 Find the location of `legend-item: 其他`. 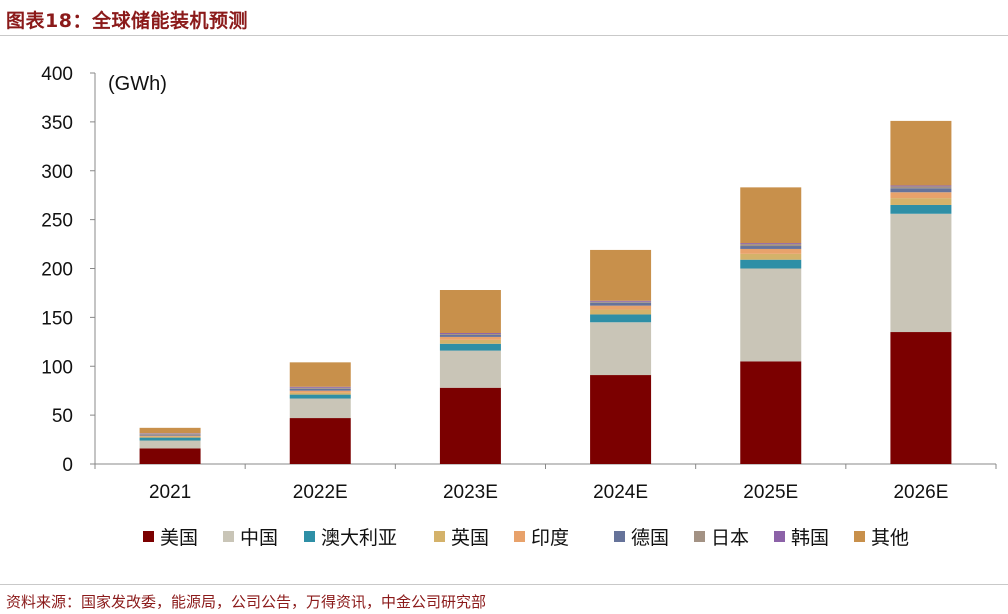

legend-item: 其他 is located at coordinates (881, 538).